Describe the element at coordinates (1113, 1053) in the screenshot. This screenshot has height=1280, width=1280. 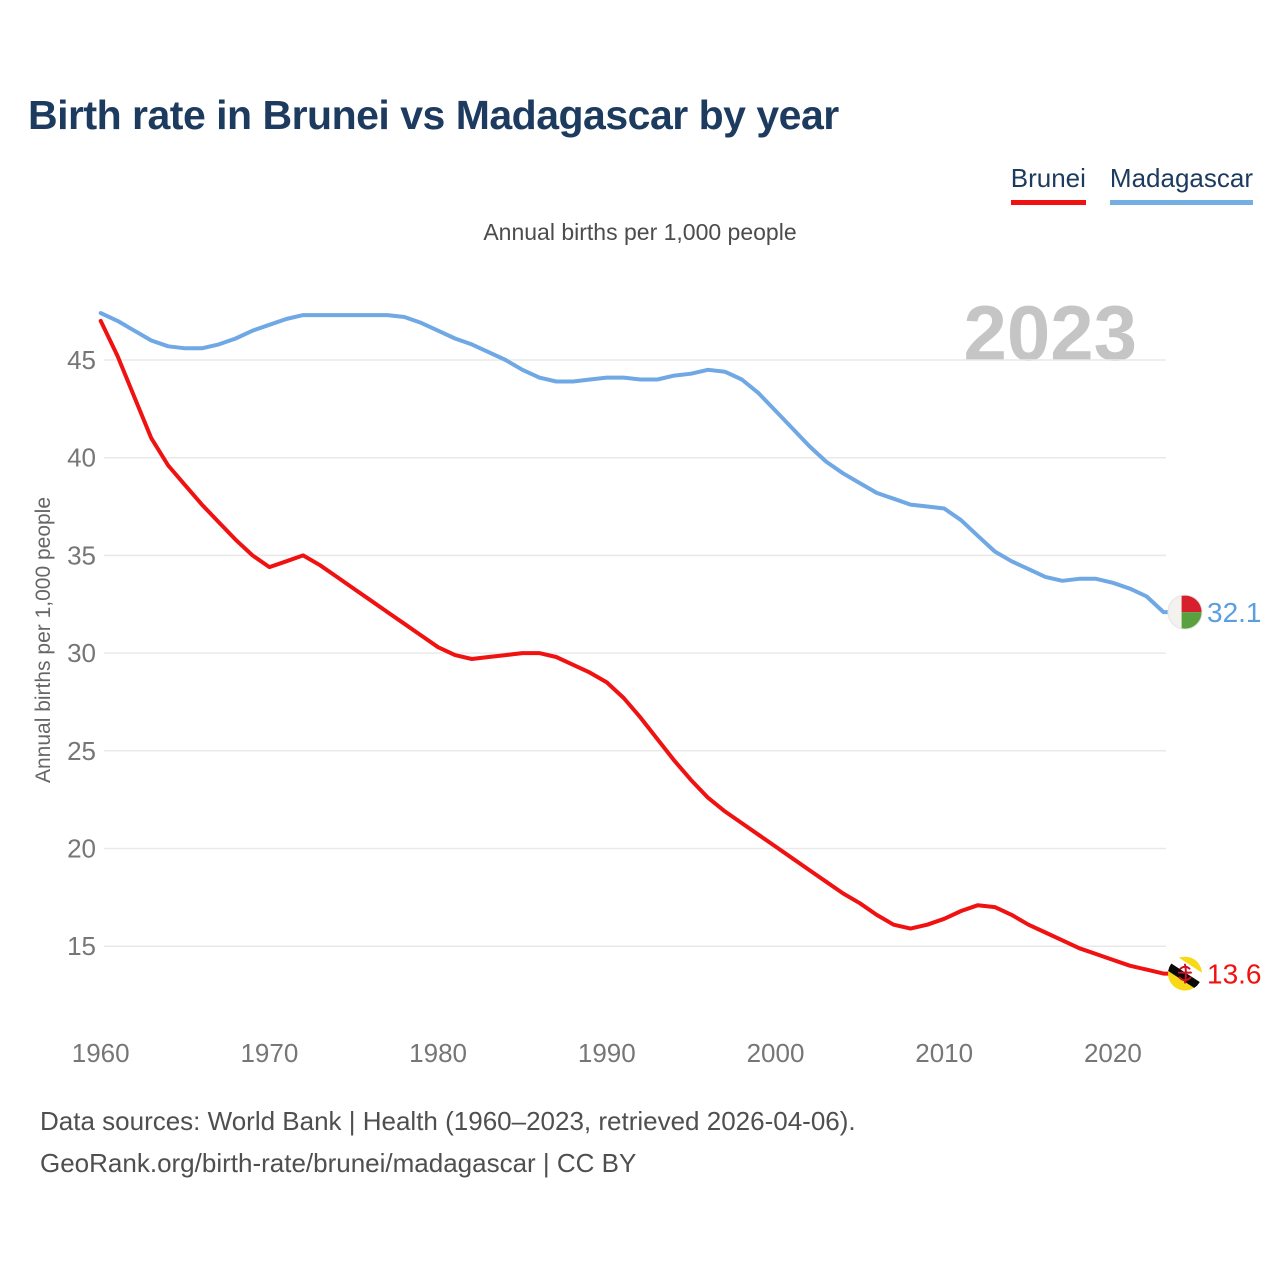
I see `x-tick-label: 2020` at that location.